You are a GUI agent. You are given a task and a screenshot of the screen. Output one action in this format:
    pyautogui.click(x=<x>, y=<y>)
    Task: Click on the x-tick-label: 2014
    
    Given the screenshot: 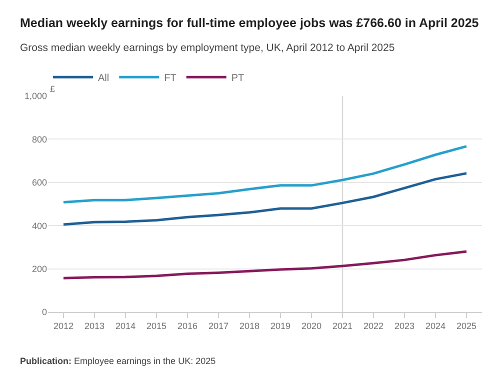 What is the action you would take?
    pyautogui.click(x=125, y=325)
    